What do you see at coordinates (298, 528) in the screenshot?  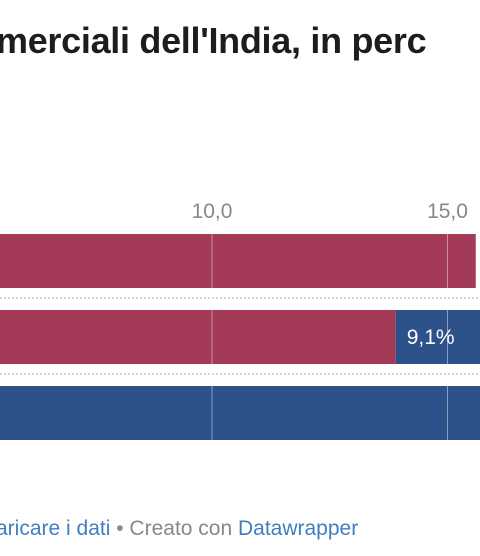 I see `datawrapper-link: Datawrapper` at bounding box center [298, 528].